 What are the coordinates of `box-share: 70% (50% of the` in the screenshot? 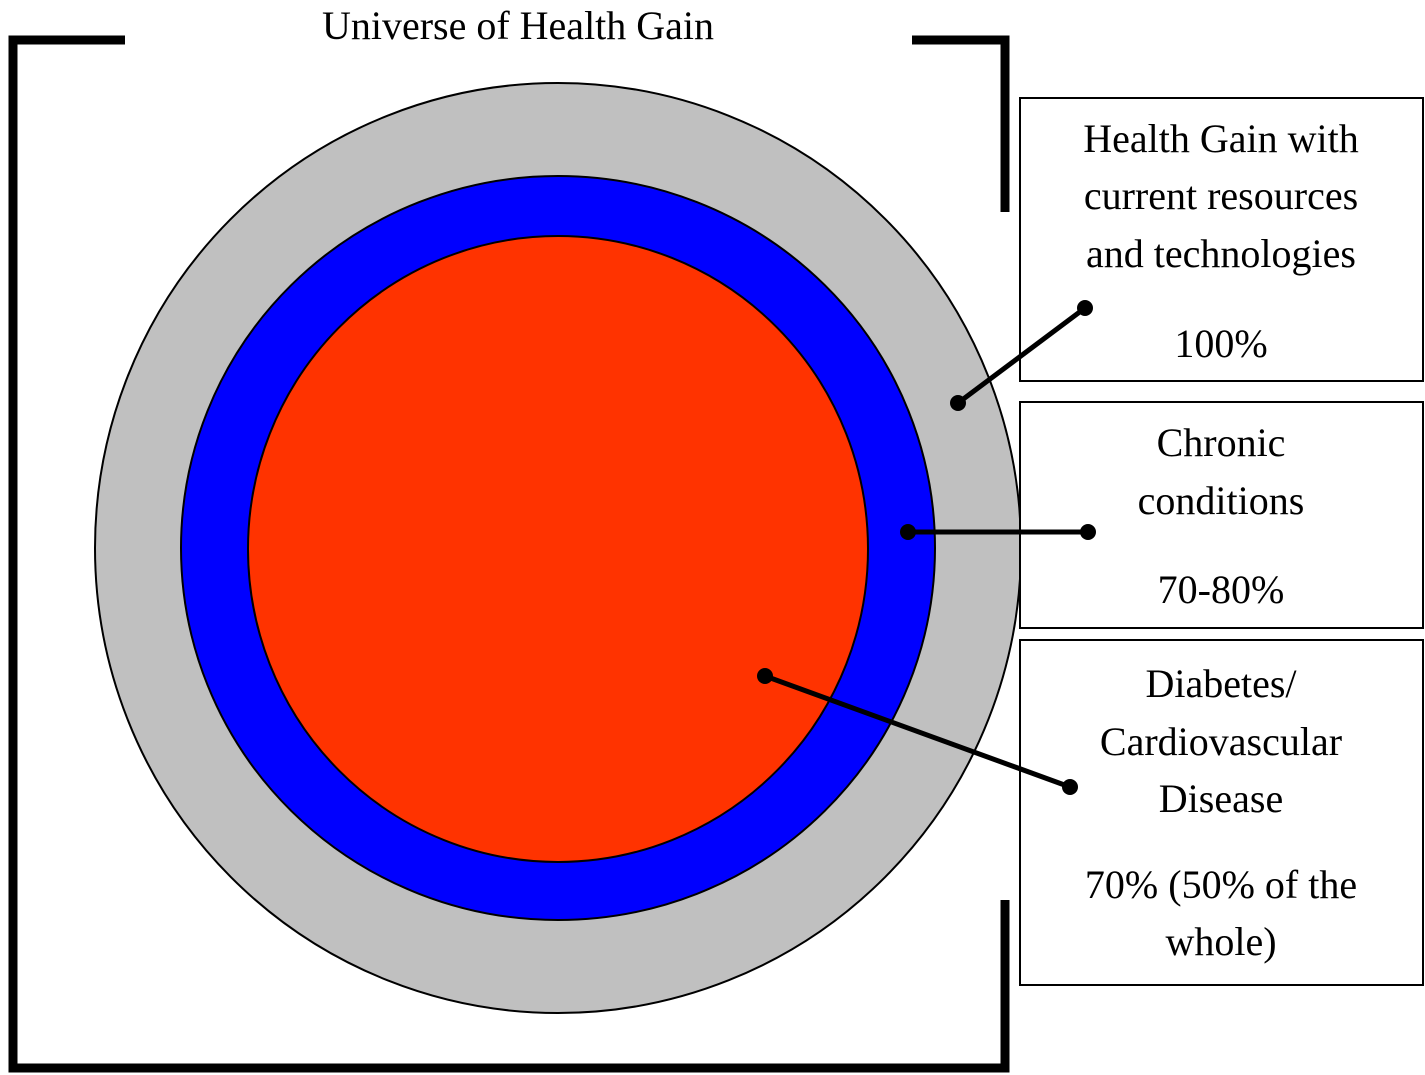 It's located at (1221, 884).